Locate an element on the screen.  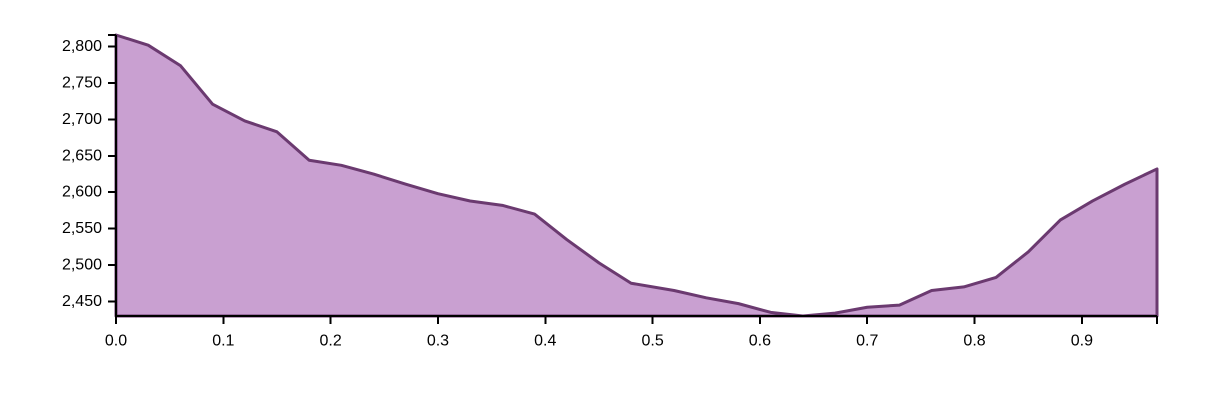
y-axis-ticks: 2,450 2,500 2,550 2,600 2,650 2,700 2,750 2,800 is located at coordinates (89, 172).